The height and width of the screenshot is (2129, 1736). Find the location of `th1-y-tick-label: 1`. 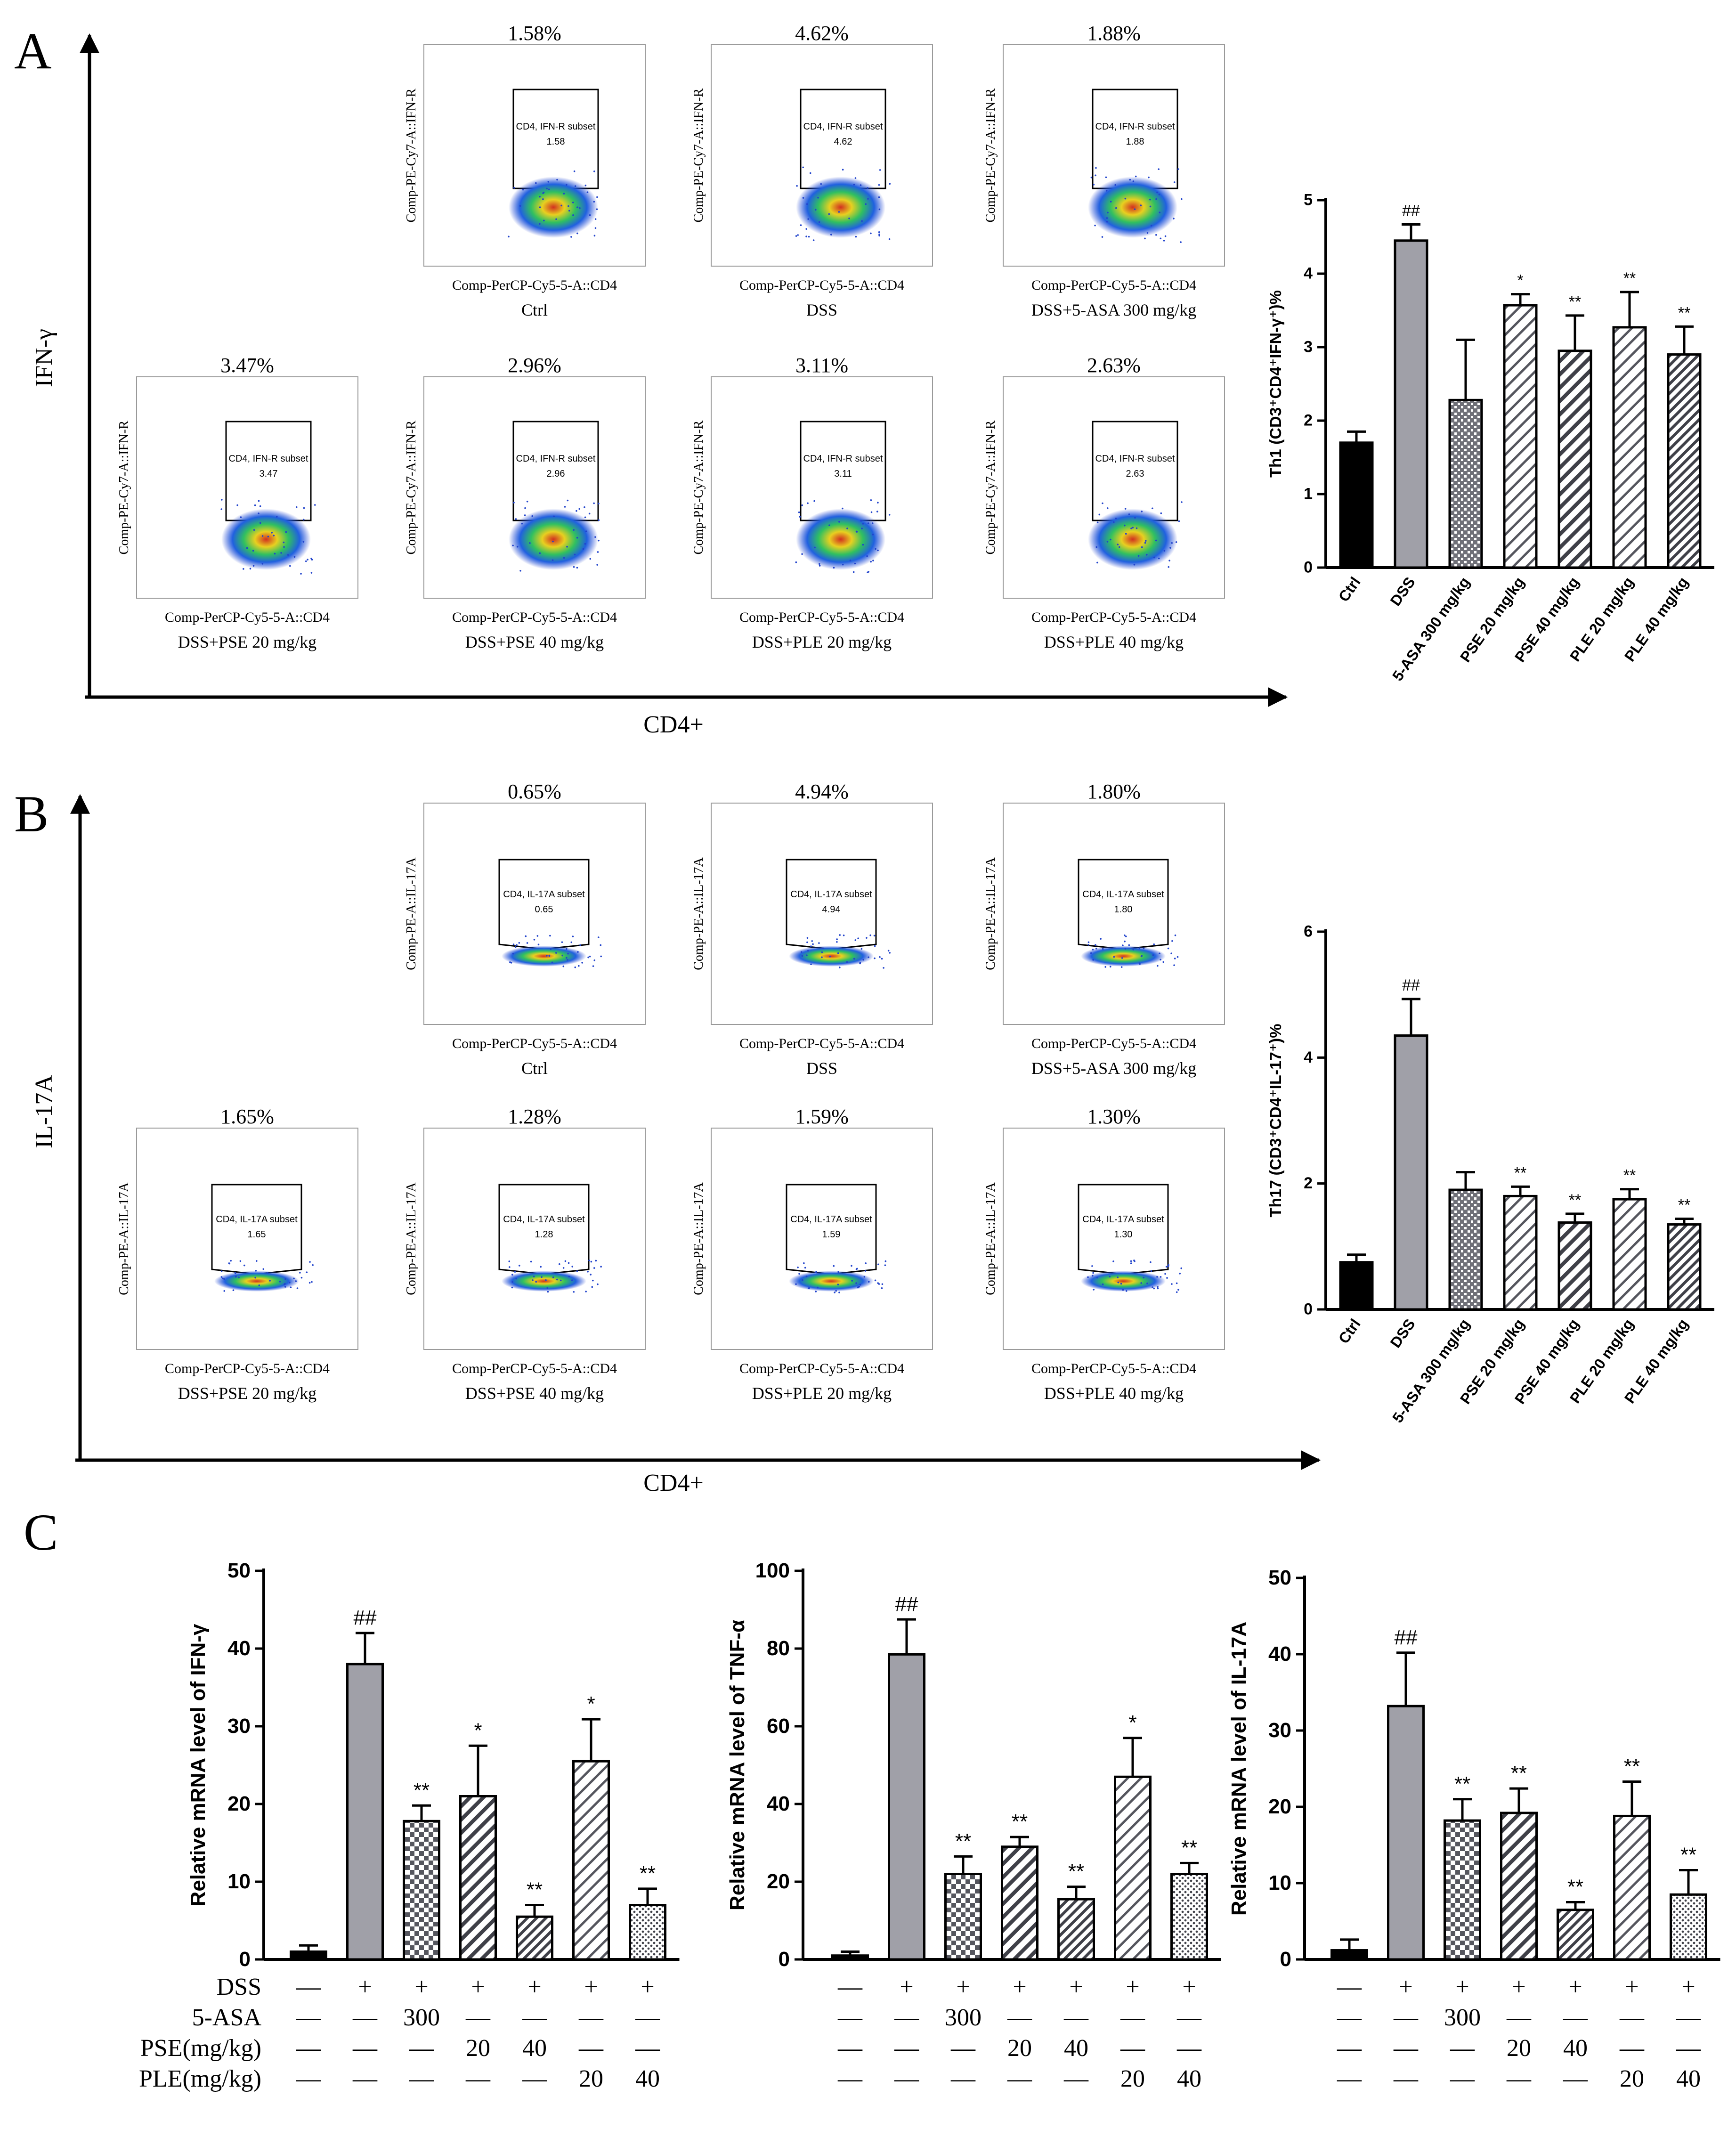

th1-y-tick-label: 1 is located at coordinates (1308, 494).